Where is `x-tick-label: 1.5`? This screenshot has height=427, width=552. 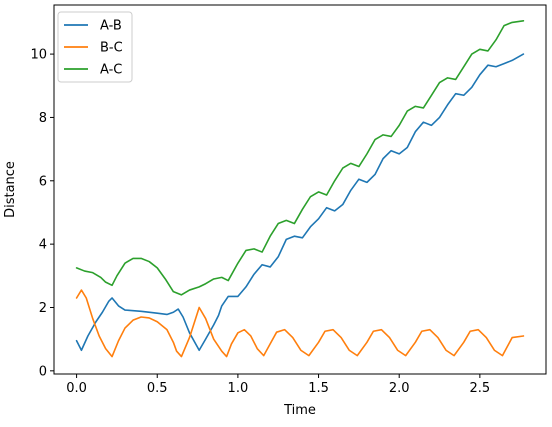
x-tick-label: 1.5 is located at coordinates (318, 388).